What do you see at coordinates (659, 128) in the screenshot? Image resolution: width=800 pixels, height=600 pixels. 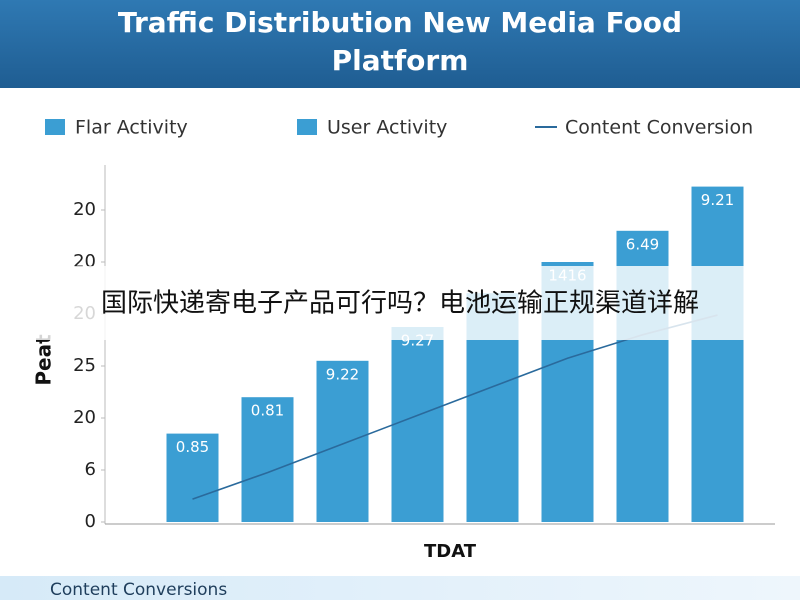 I see `legend-label: Content Conversion` at bounding box center [659, 128].